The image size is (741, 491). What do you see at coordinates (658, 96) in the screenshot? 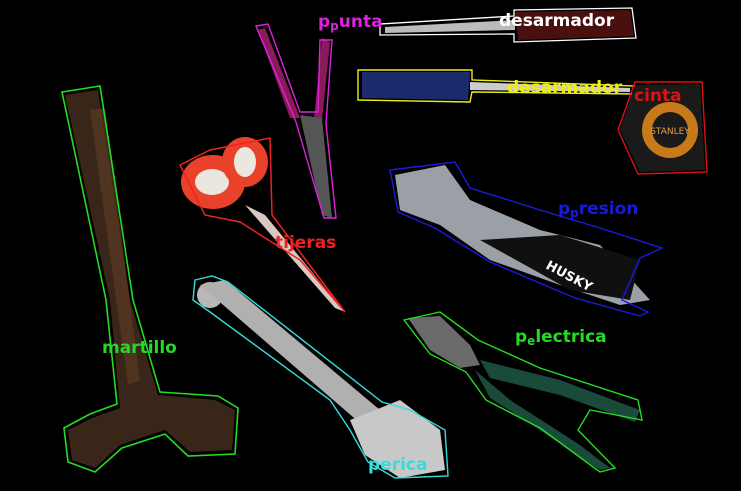
I see `label-cinta: cinta` at bounding box center [658, 96].